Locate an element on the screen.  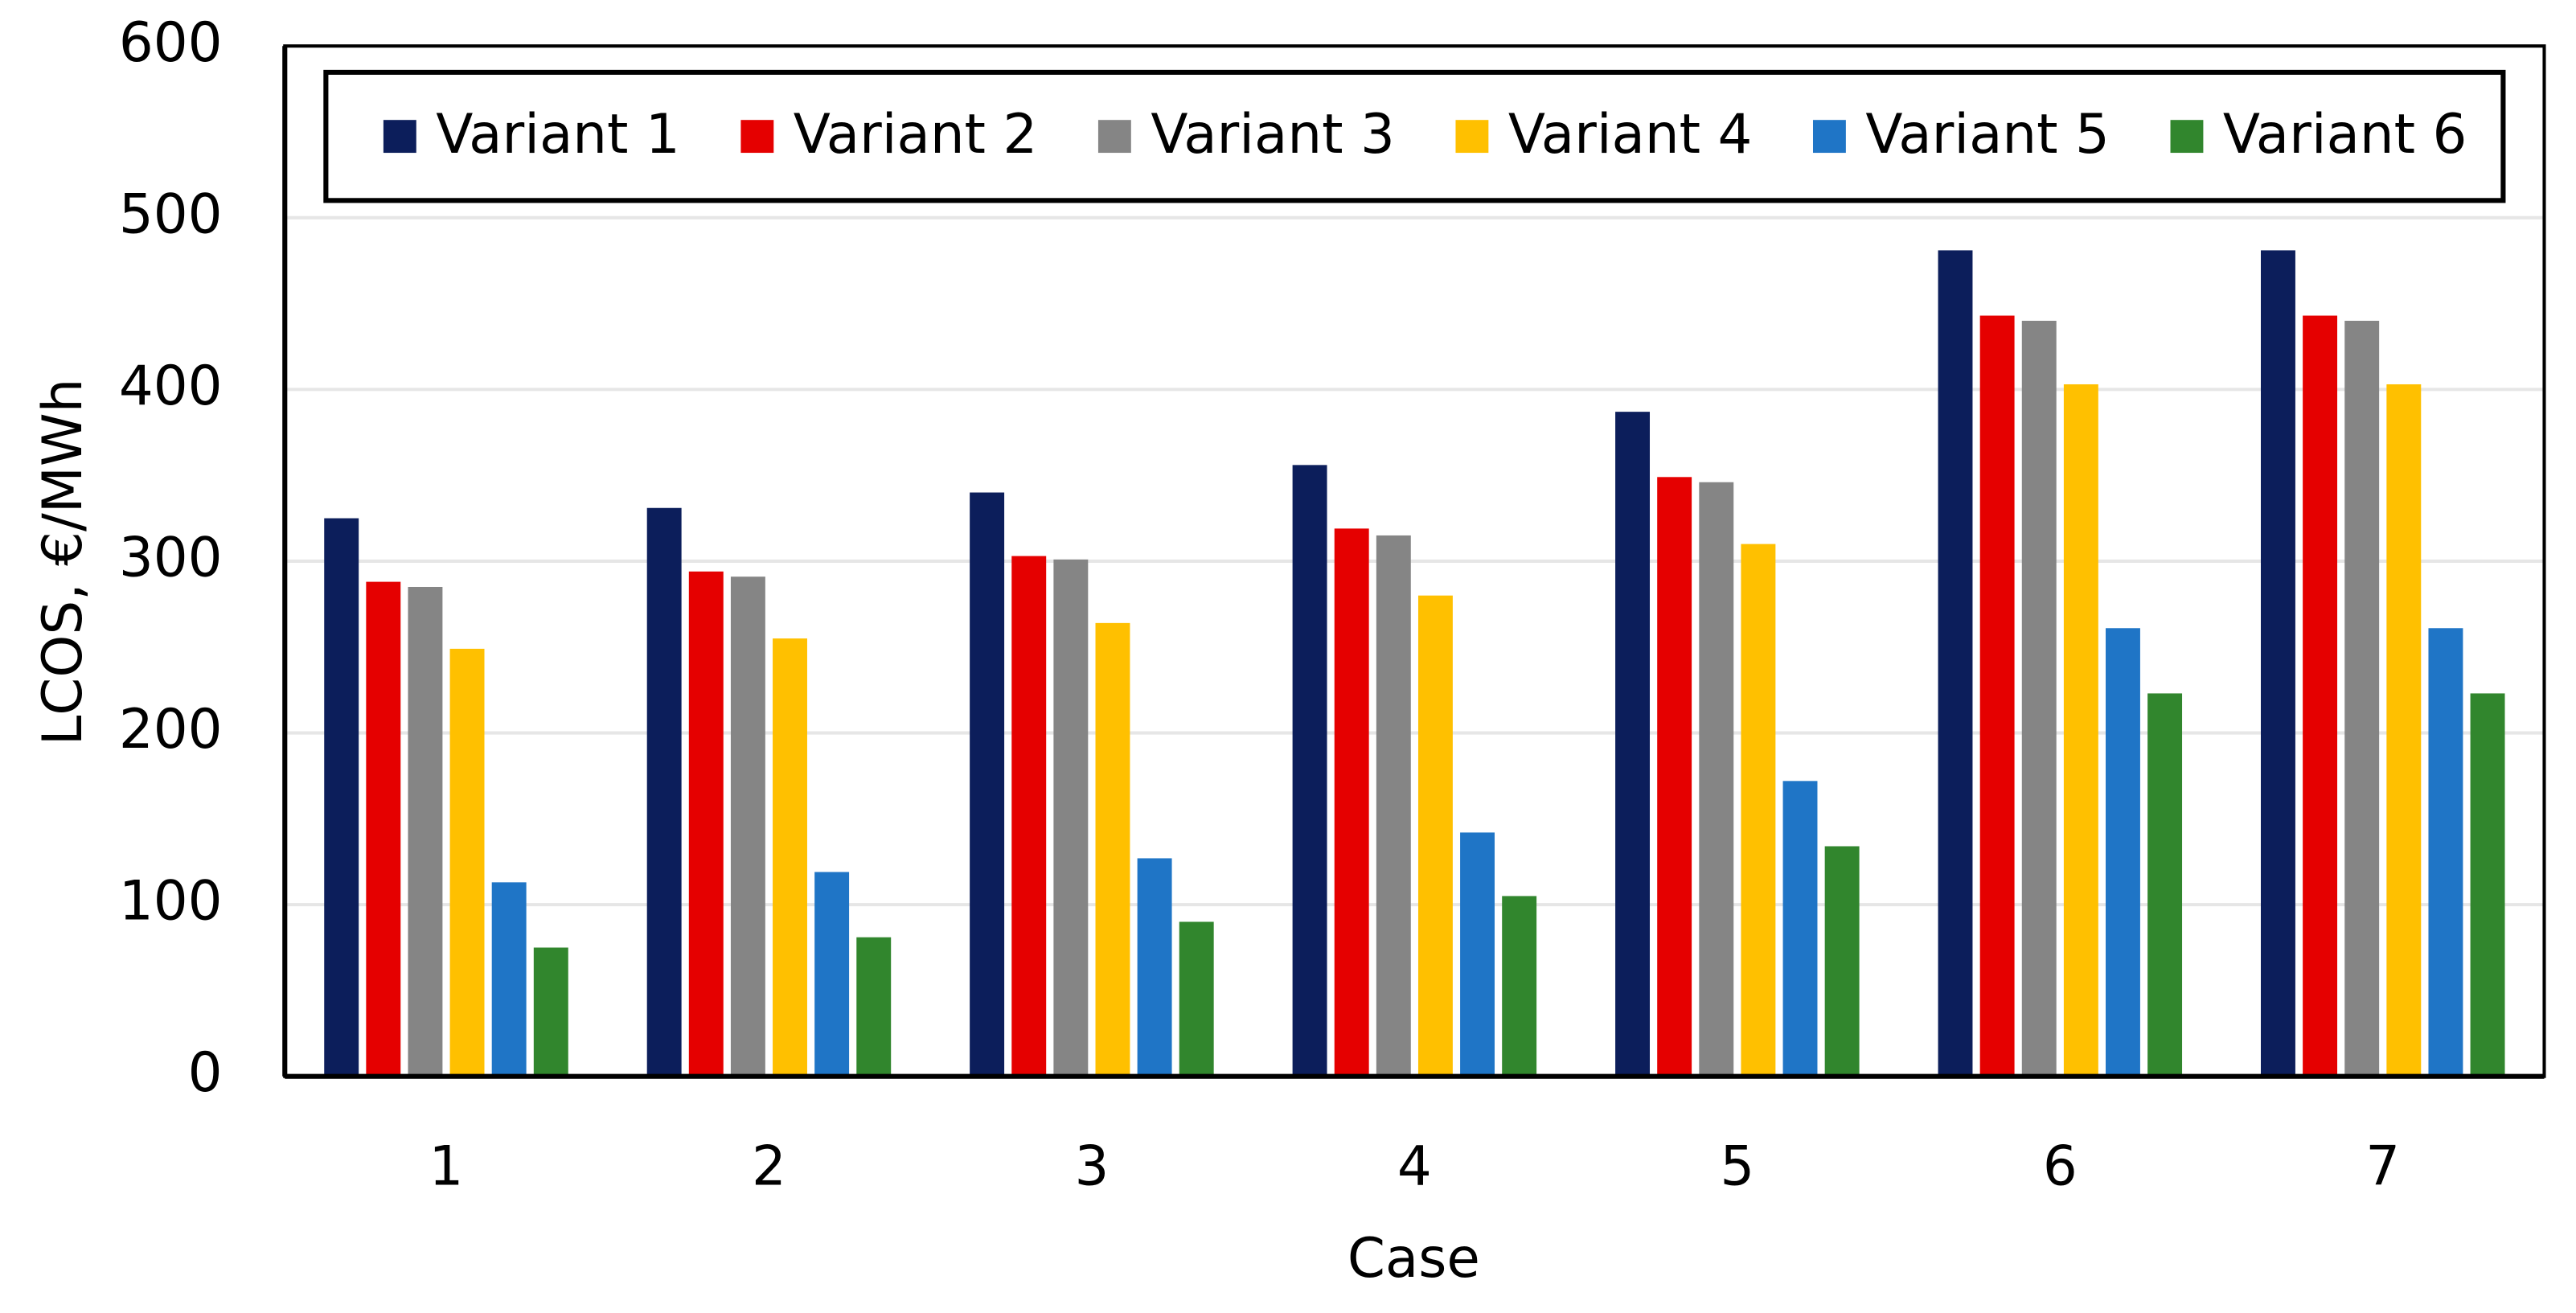
x-tick-label: 5 is located at coordinates (1737, 1166).